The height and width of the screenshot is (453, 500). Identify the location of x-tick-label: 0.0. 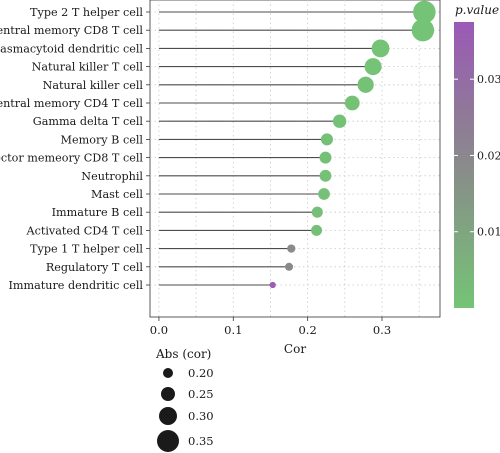
(159, 330).